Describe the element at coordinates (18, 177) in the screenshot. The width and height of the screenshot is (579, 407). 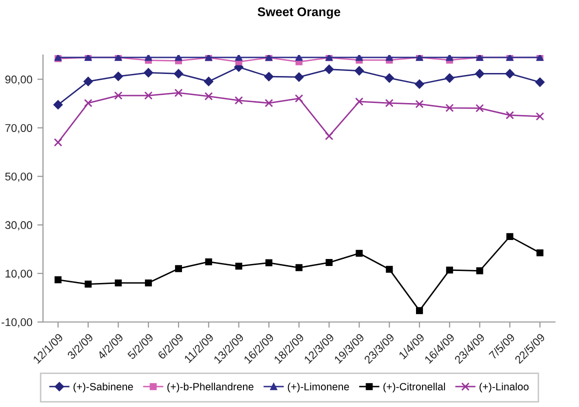
I see `y-tick-label: 50,00` at that location.